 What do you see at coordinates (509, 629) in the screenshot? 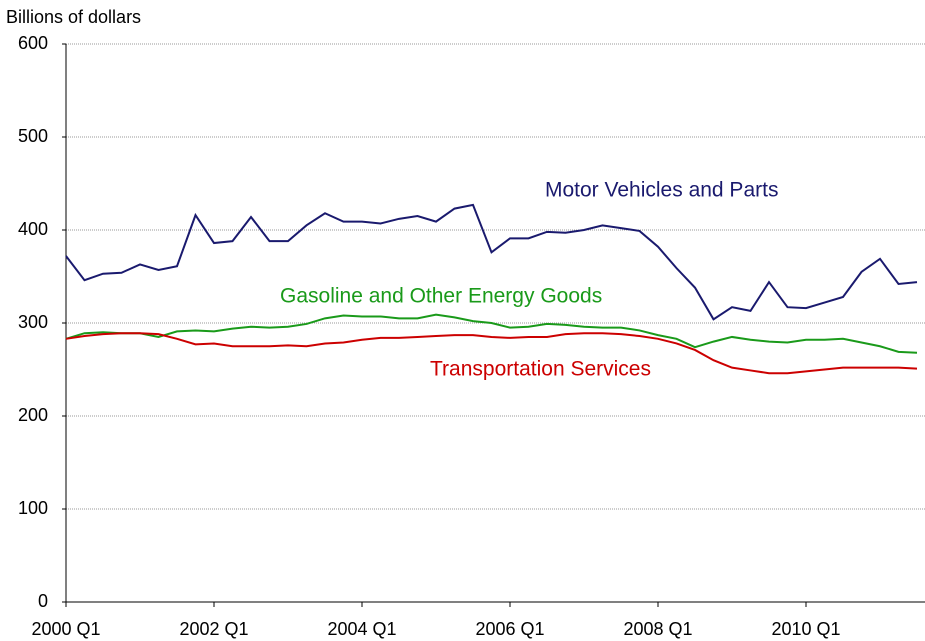
I see `x-tick-label: 2006 Q1` at bounding box center [509, 629].